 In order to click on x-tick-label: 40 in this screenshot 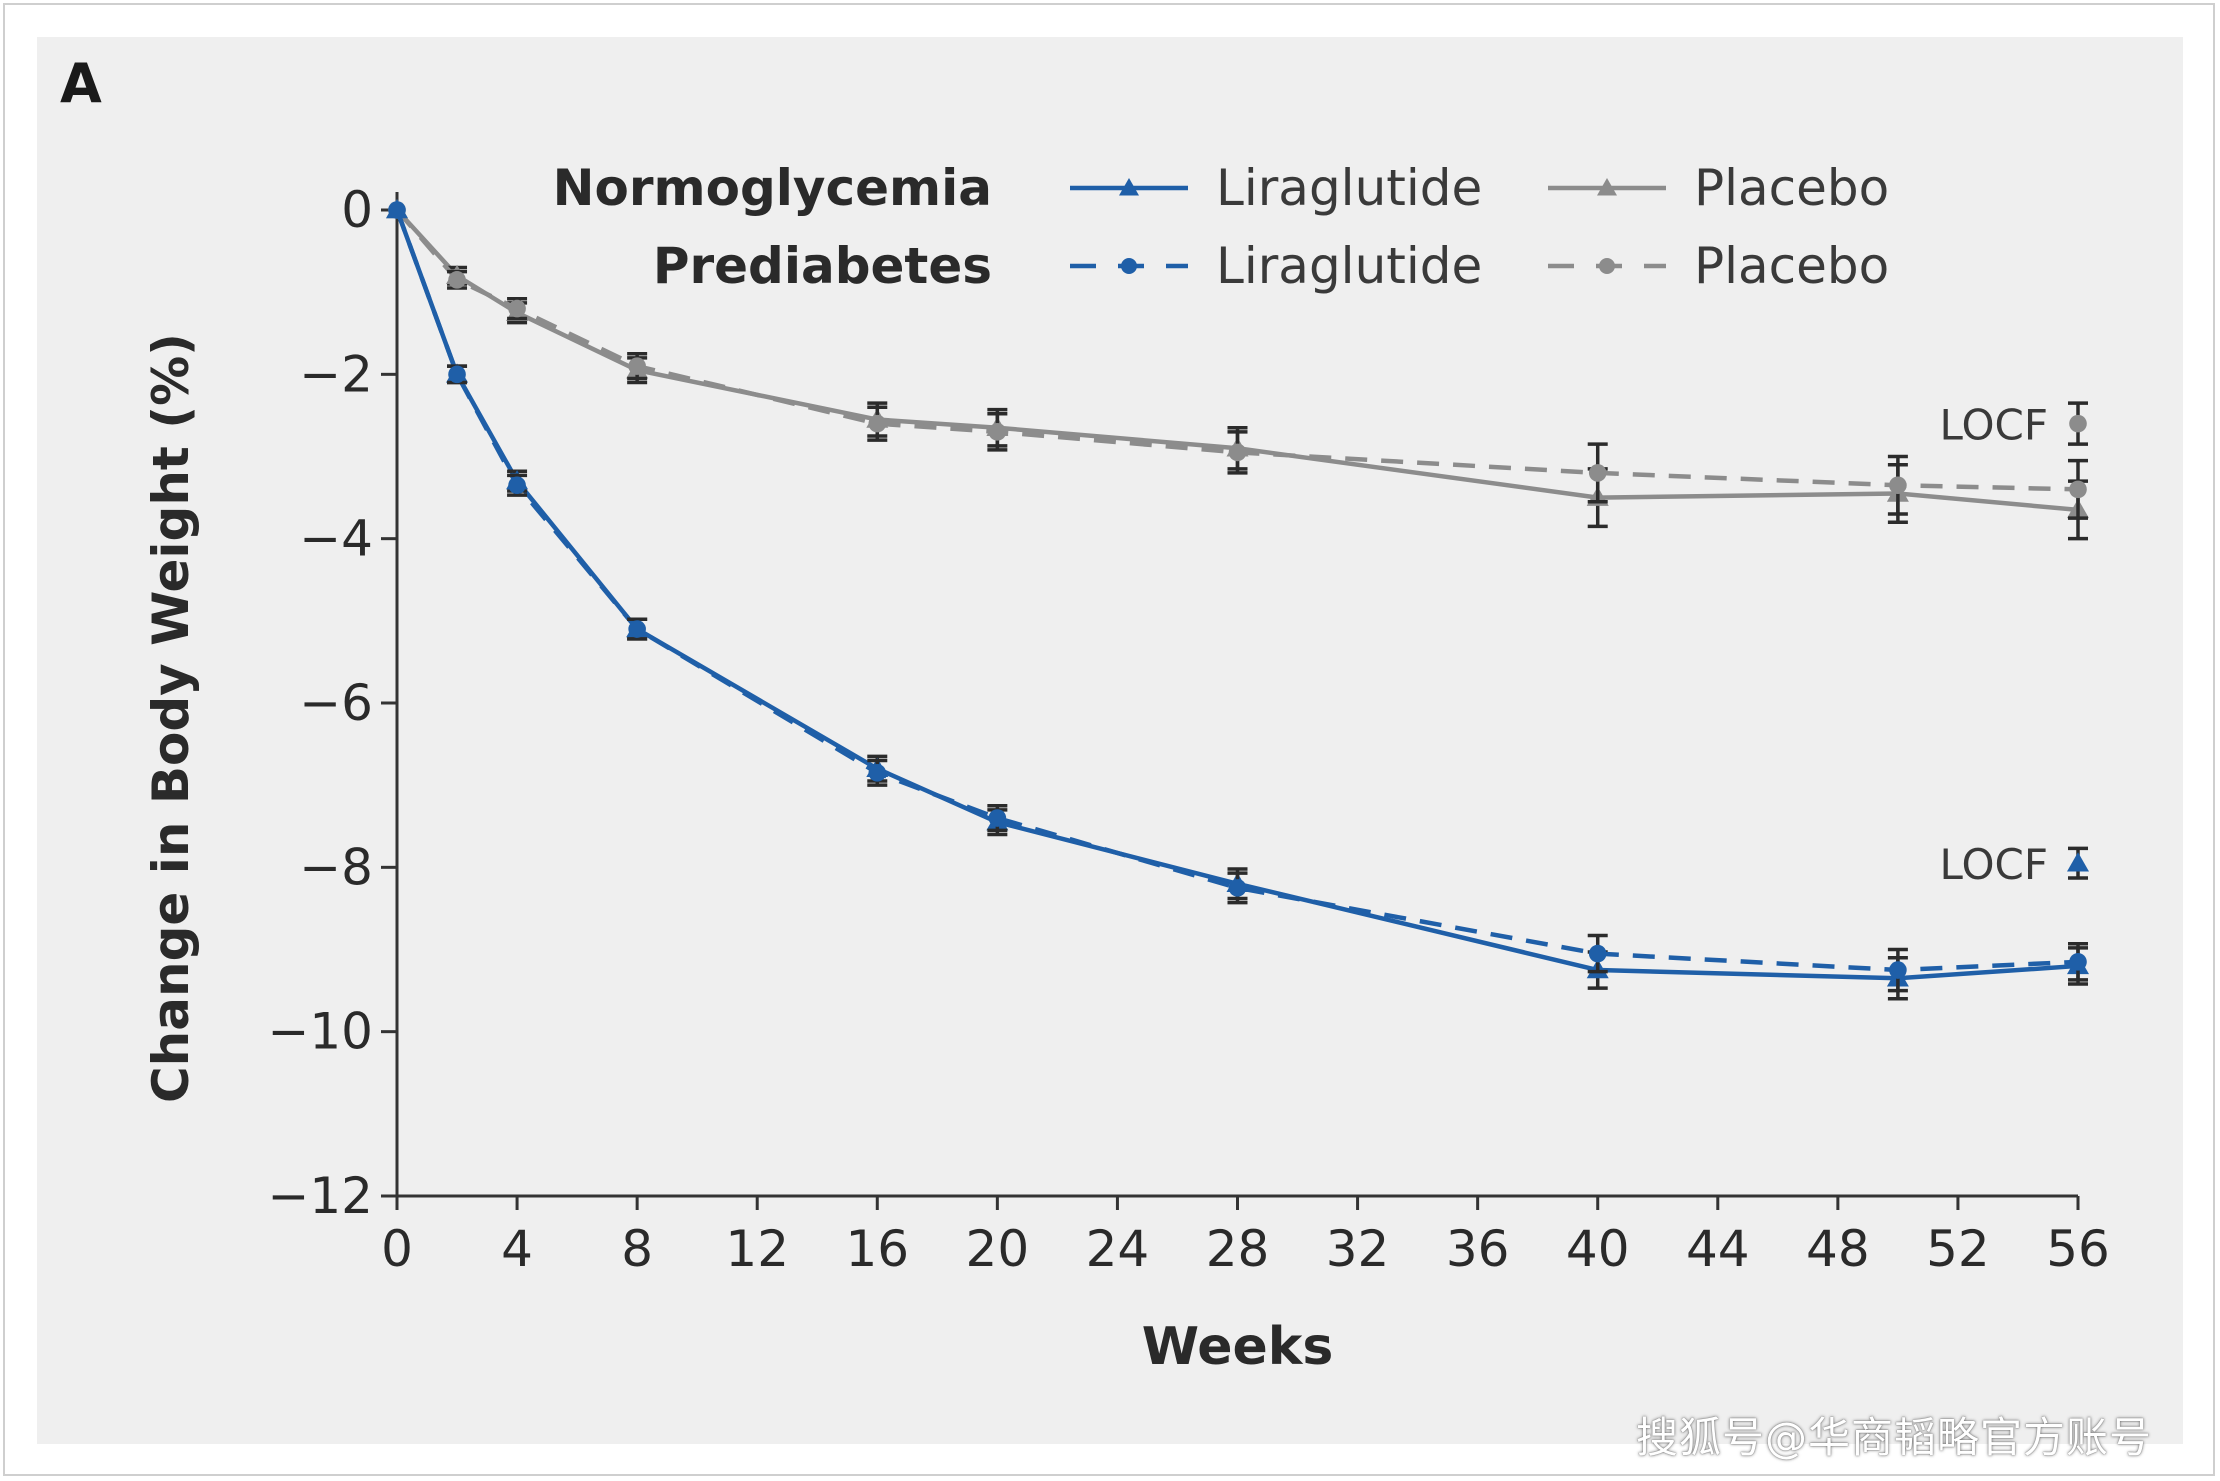, I will do `click(1598, 1249)`.